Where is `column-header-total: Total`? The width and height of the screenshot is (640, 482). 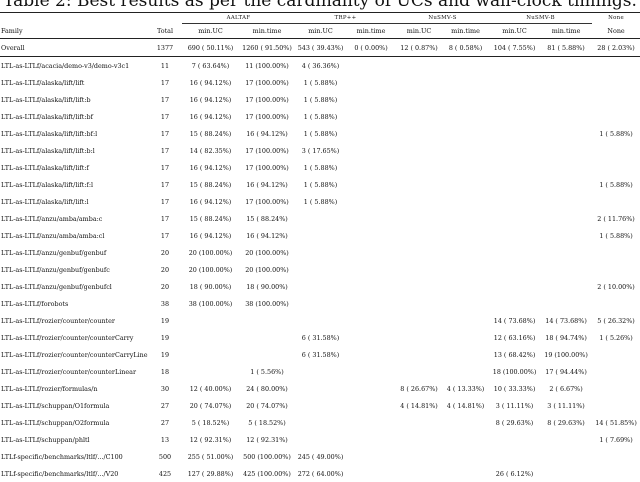 column-header-total: Total is located at coordinates (165, 31).